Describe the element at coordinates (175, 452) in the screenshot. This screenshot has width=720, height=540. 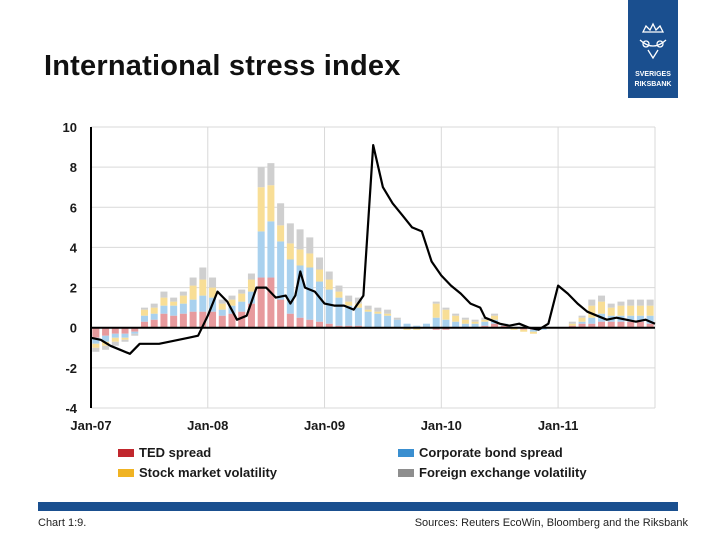
I see `legend-label-ted: TED spread` at that location.